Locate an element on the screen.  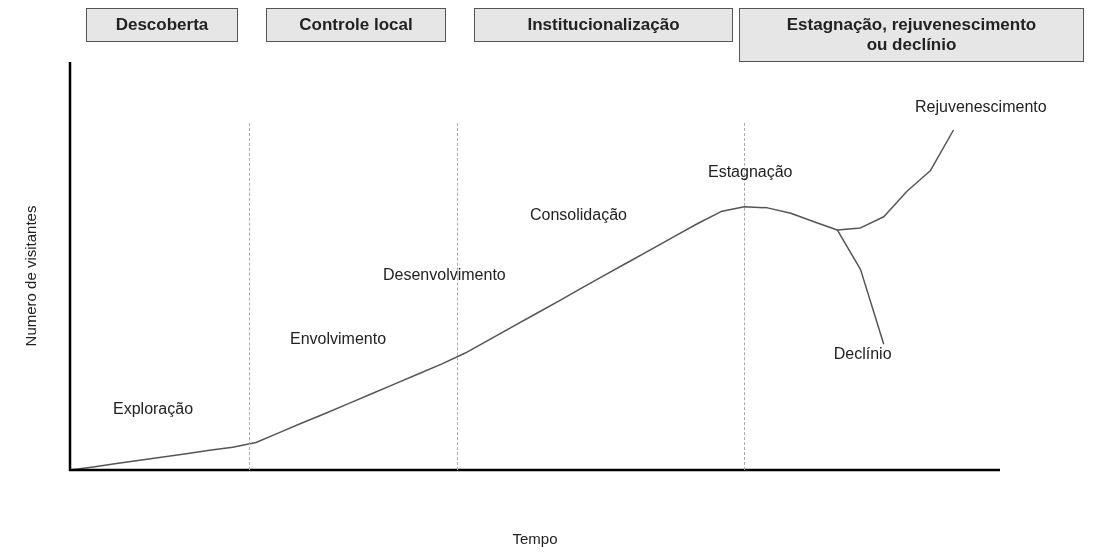
annotation: Envolvimento is located at coordinates (338, 339).